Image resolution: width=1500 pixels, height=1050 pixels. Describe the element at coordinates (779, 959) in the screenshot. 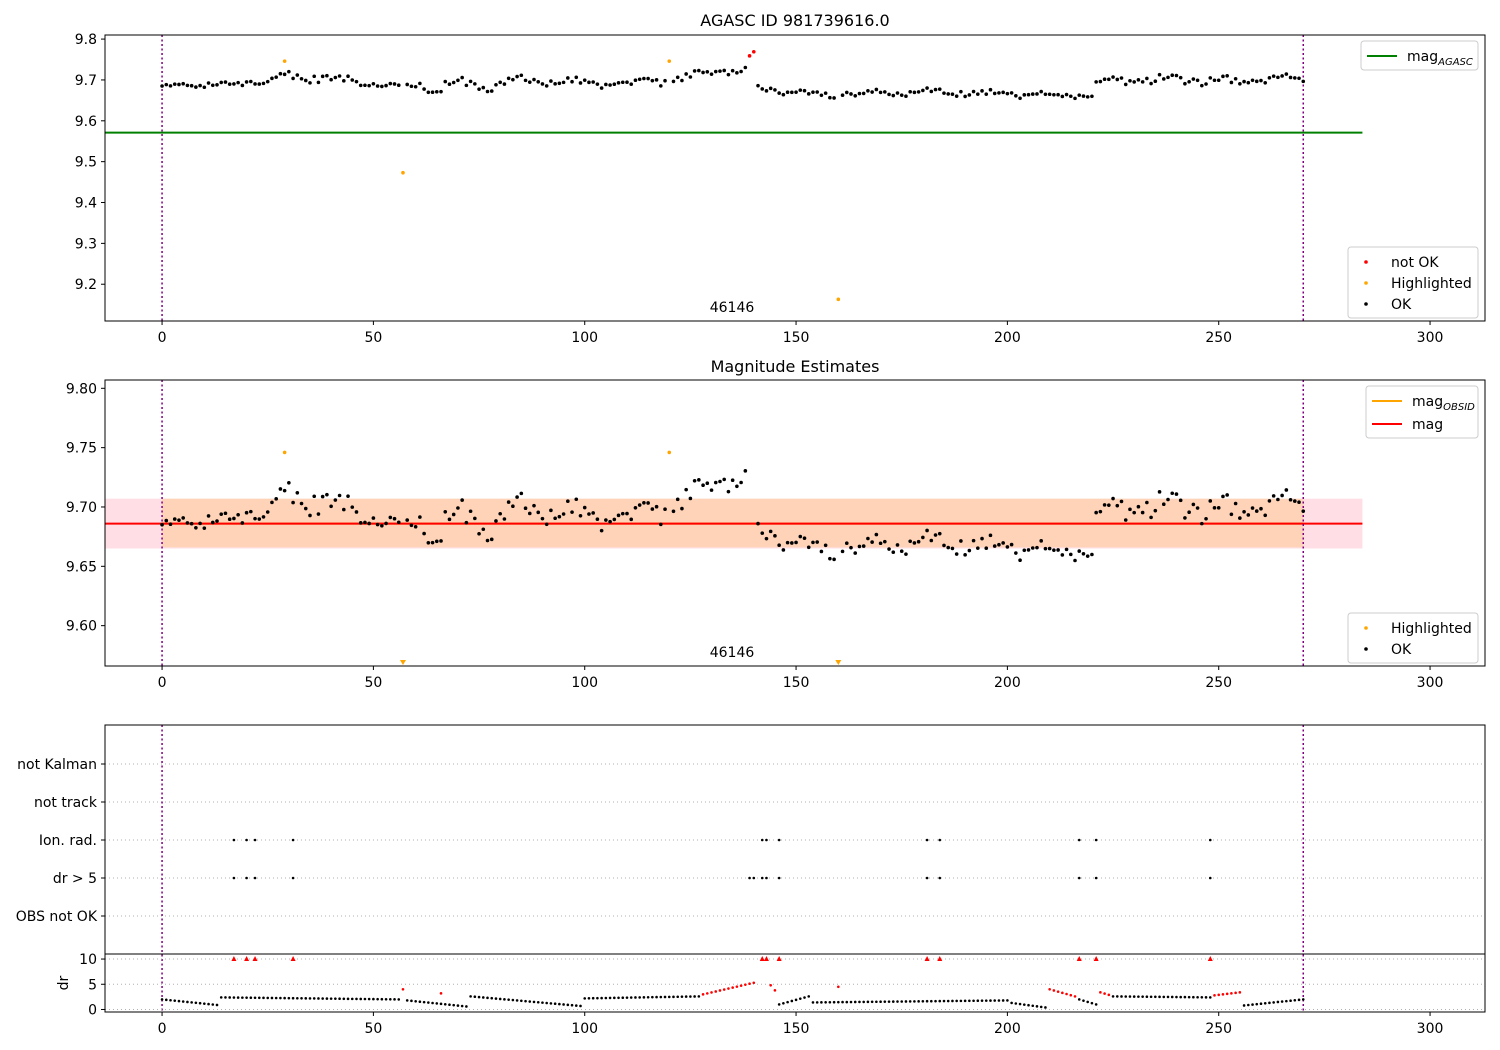

I see `dr-capped-marker` at that location.